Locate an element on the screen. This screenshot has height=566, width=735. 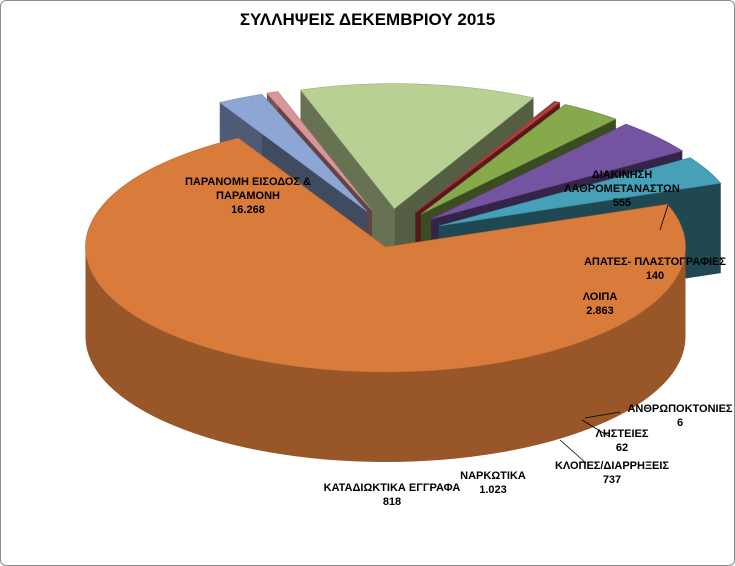
slice-label-κλοπες-διαρρηξεις: ΚΛΟΠΕΣ/ΔΙΑΡΡΗΞΕΙΣ 737 is located at coordinates (612, 462).